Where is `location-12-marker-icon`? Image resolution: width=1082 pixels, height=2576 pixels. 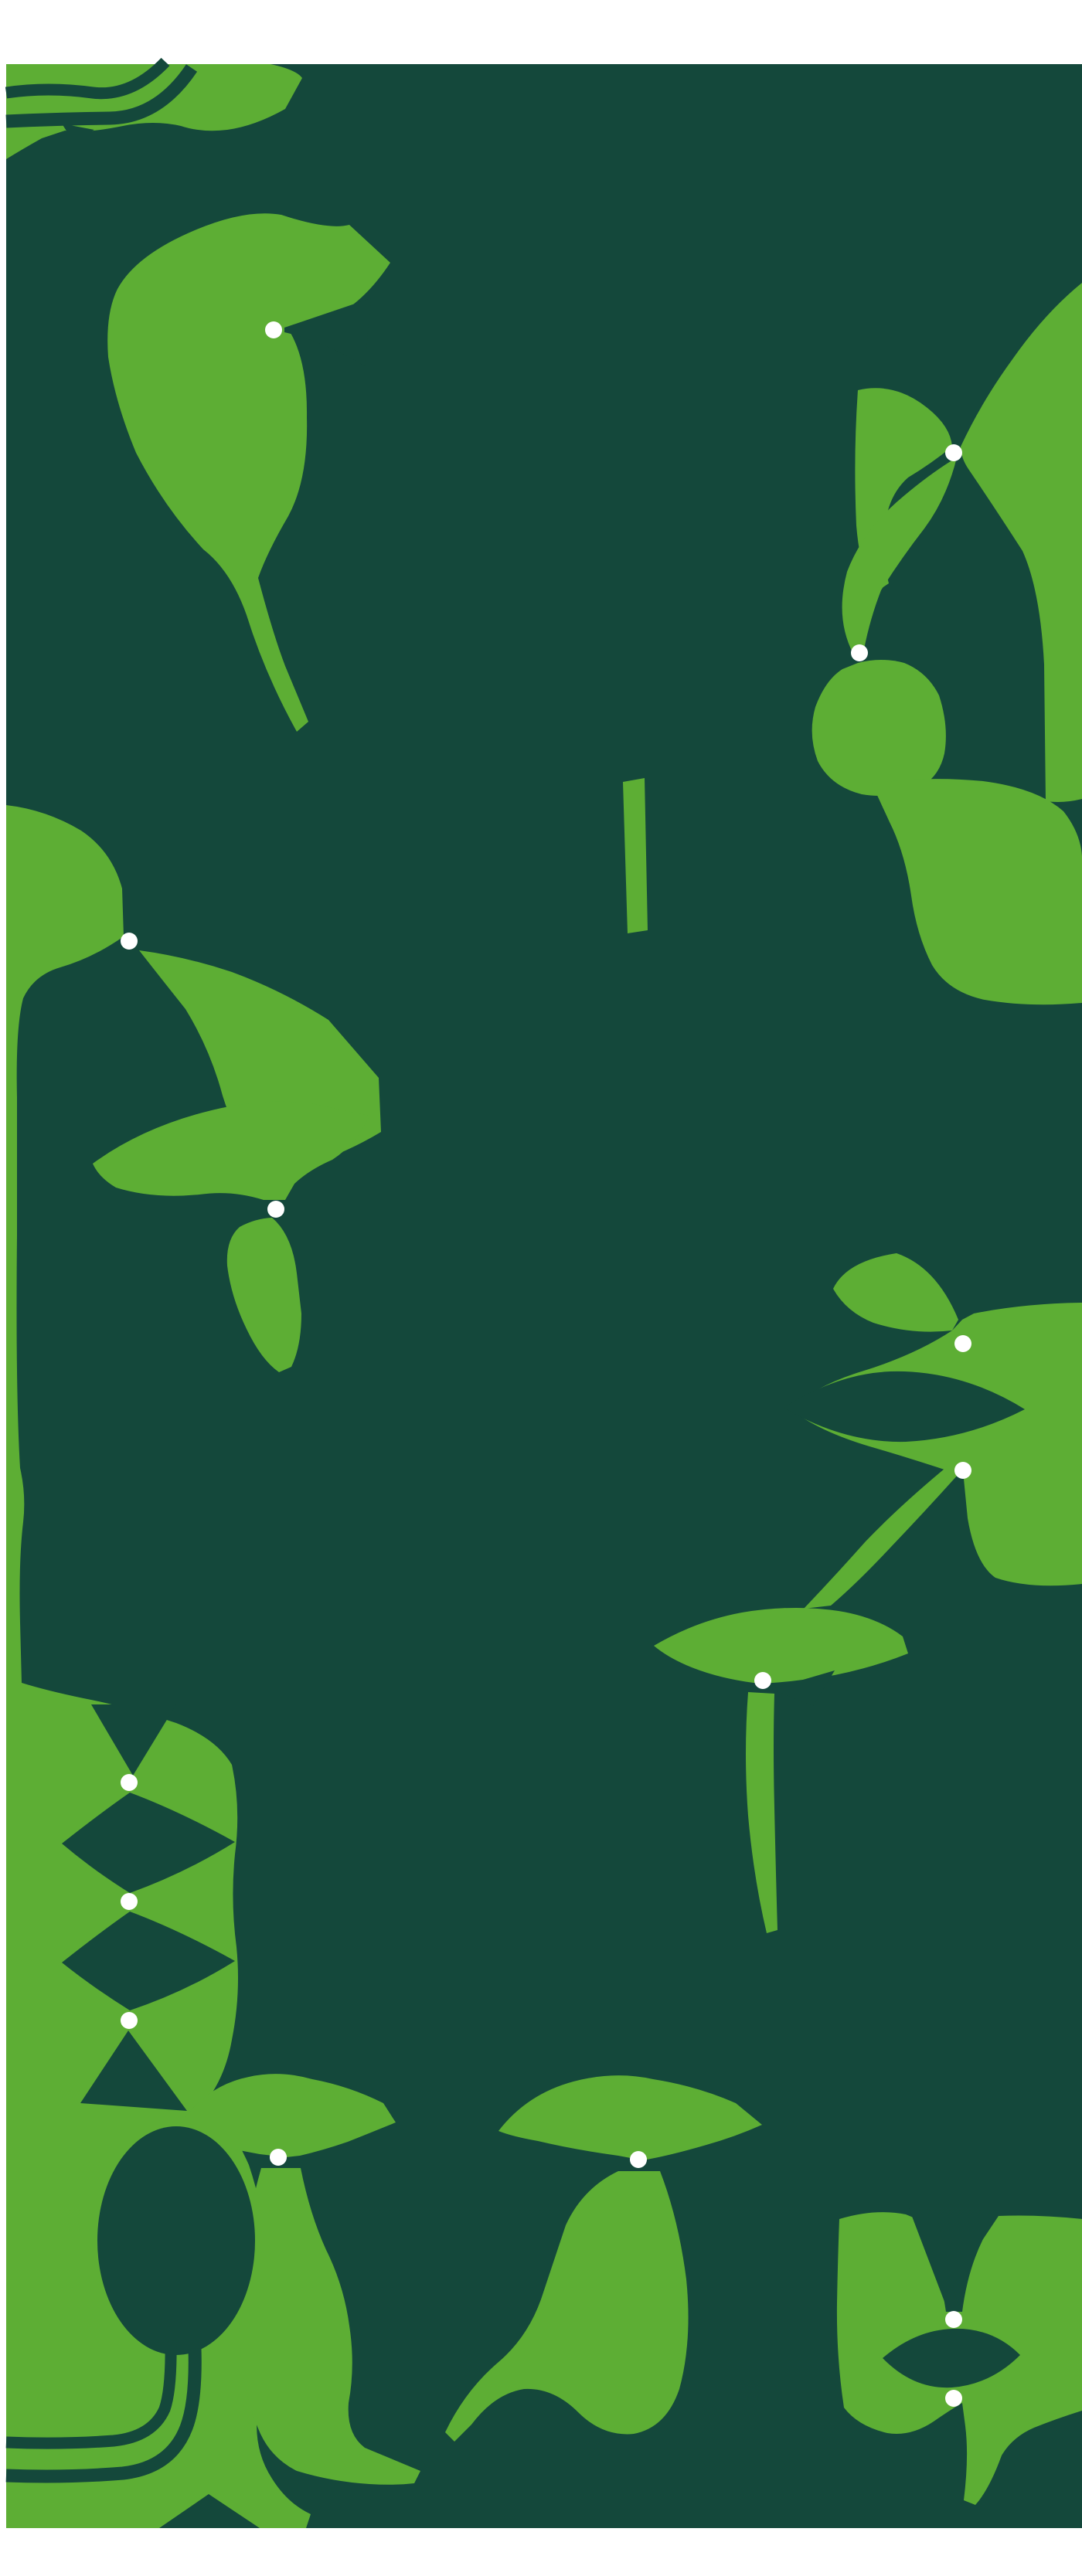 location-12-marker-icon is located at coordinates (278, 2157).